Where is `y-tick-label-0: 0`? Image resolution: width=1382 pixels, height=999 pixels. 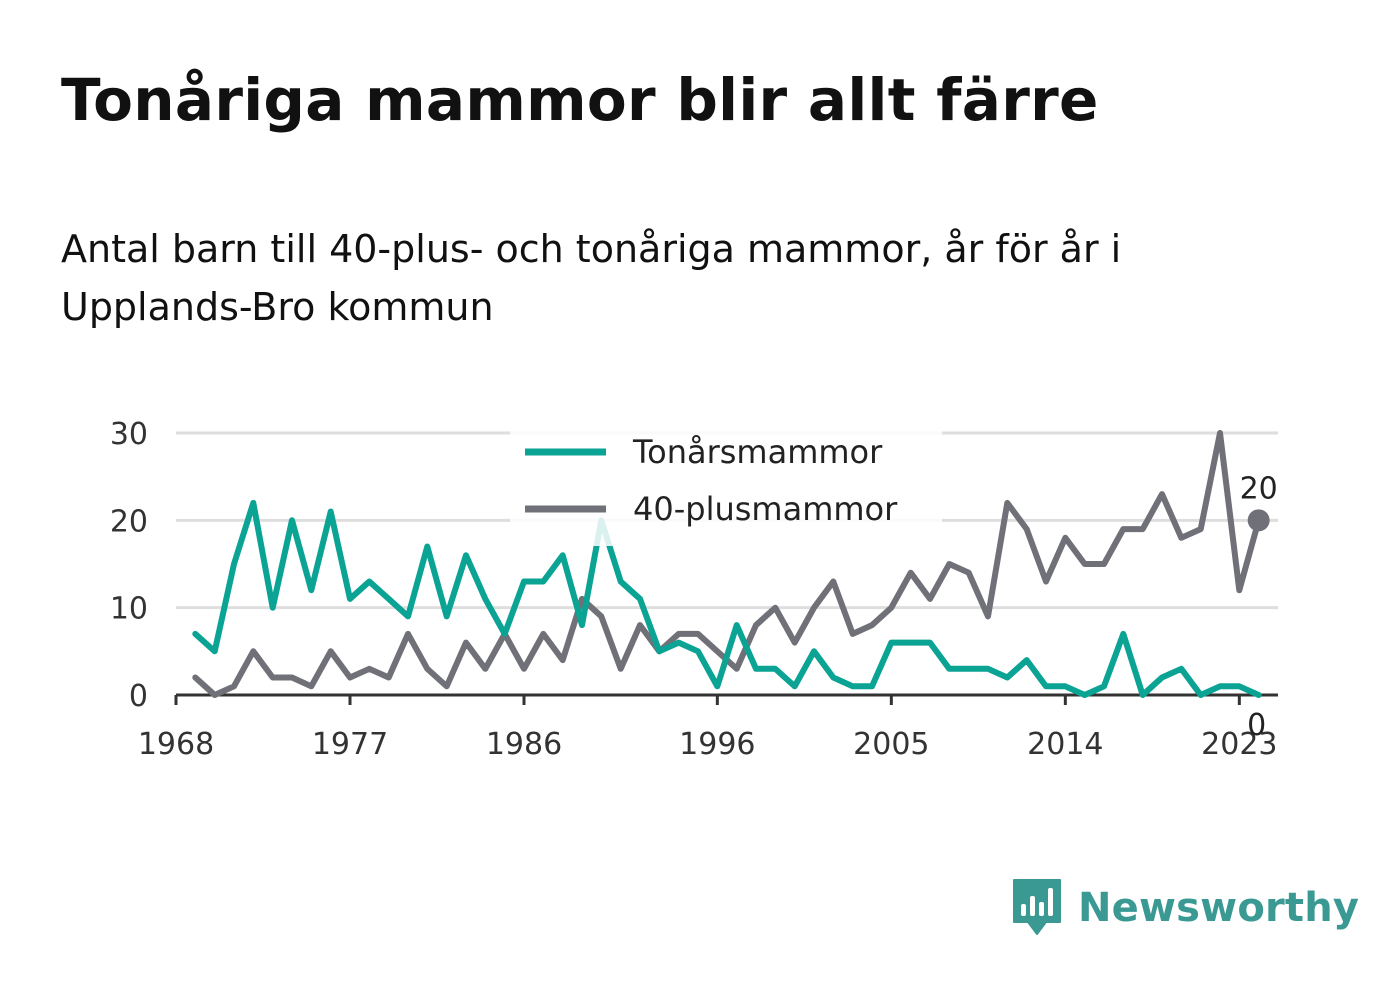
y-tick-label-0: 0 is located at coordinates (138, 696).